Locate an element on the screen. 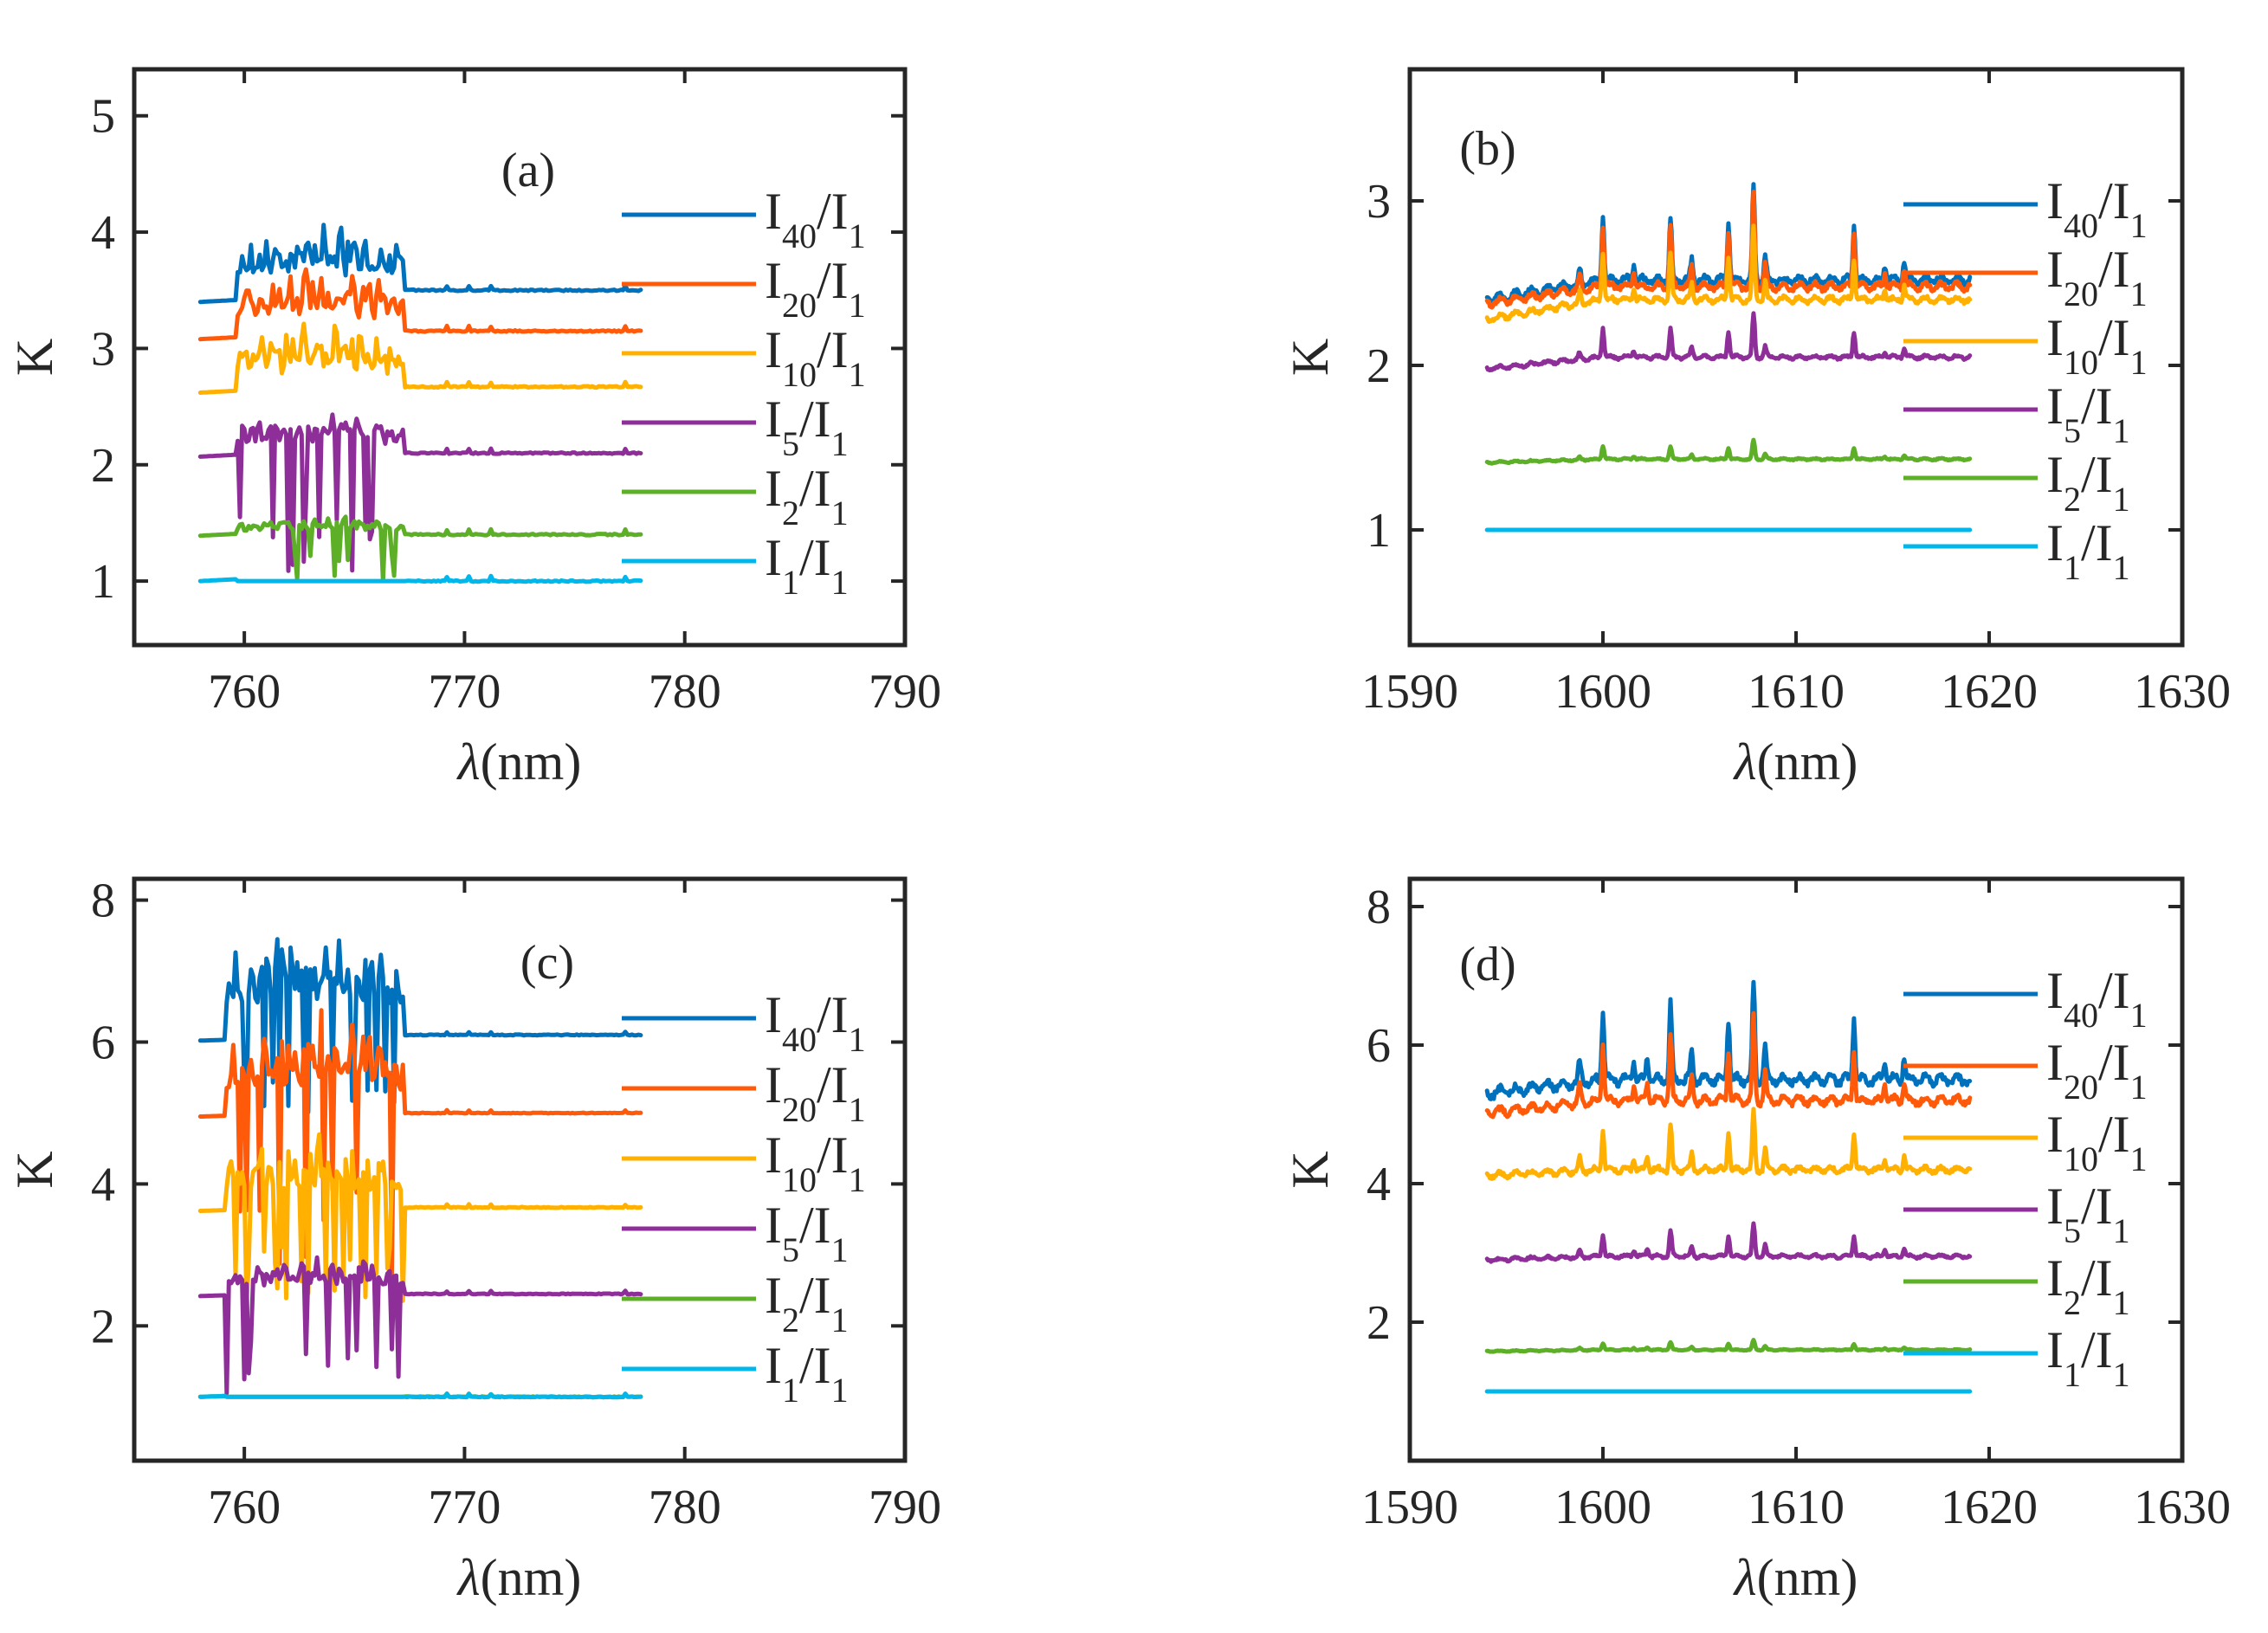  series-line-i1 is located at coordinates (420, 578).